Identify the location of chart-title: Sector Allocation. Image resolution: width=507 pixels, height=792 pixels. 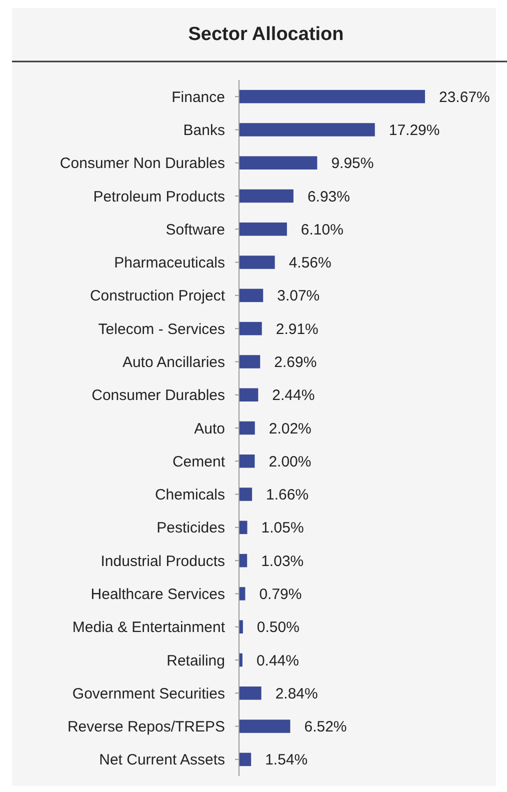
(266, 34).